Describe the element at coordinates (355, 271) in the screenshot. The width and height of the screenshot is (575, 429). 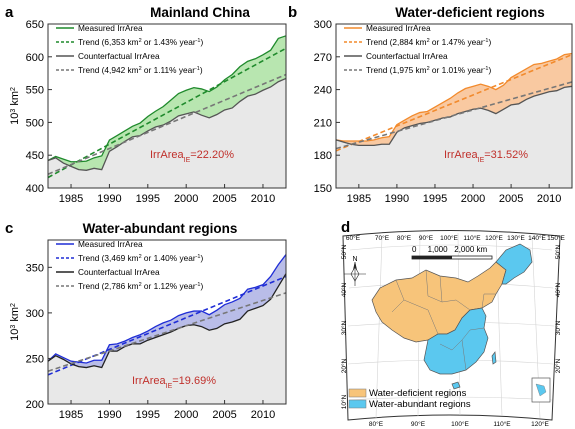
I see `north-arrow-icon: N` at that location.